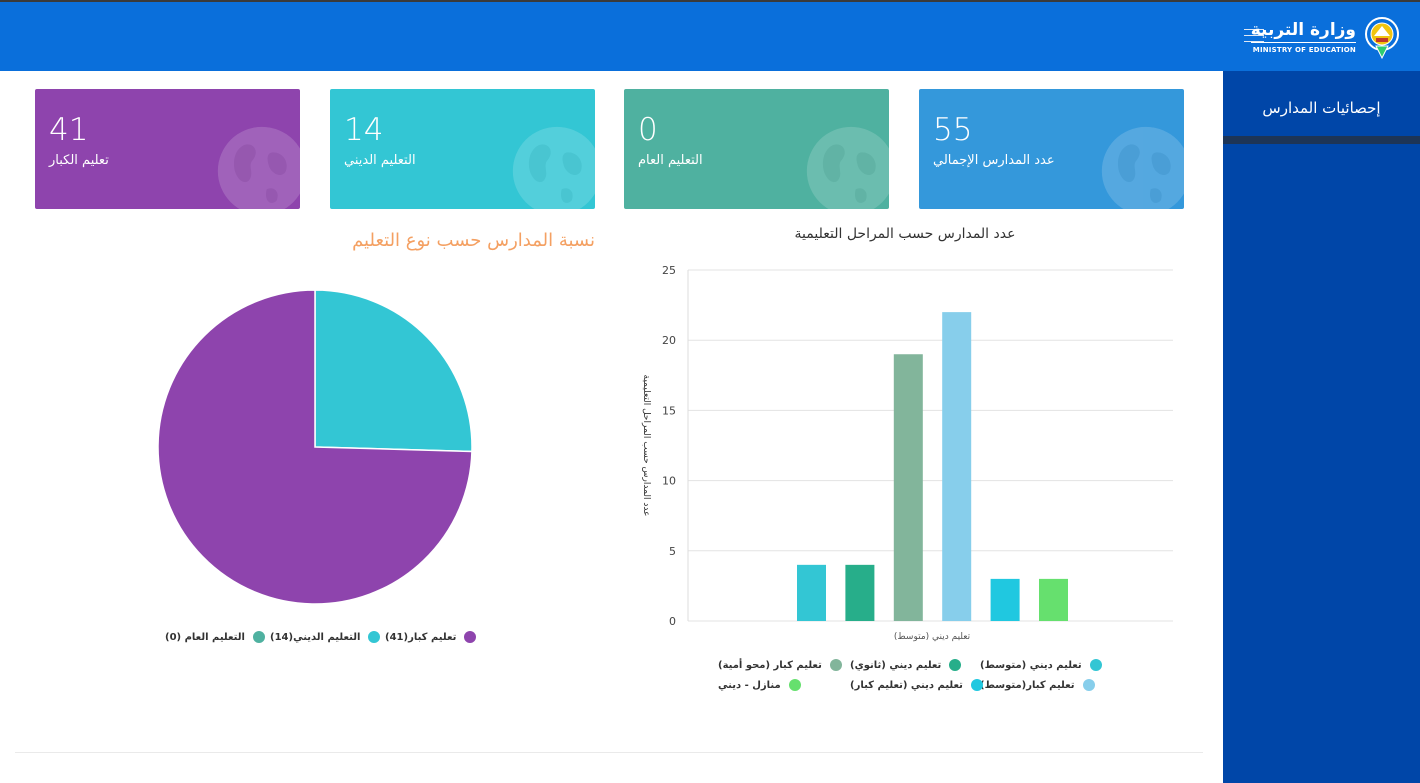 The height and width of the screenshot is (783, 1420). Describe the element at coordinates (669, 340) in the screenshot. I see `y-tick-label: 20` at that location.